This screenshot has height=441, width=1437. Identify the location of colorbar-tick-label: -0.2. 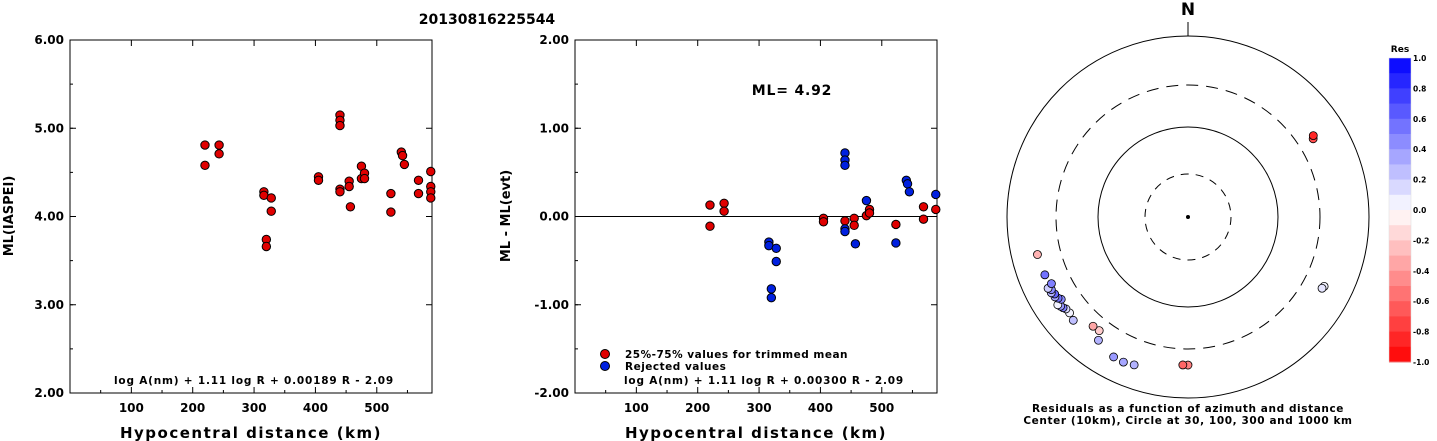
(1421, 240).